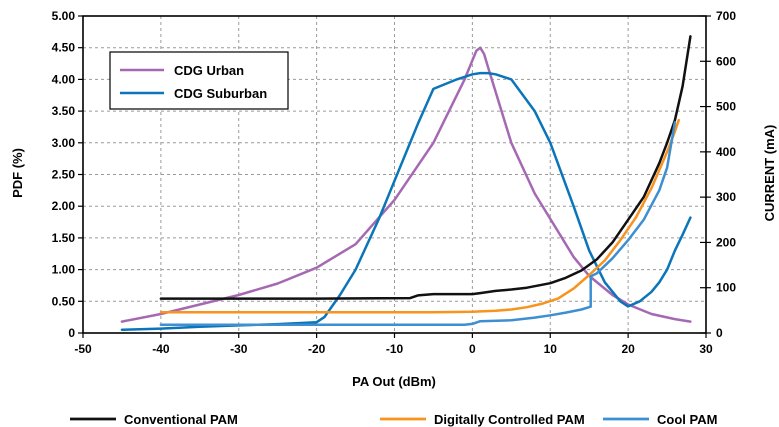 This screenshot has height=427, width=779. What do you see at coordinates (64, 175) in the screenshot?
I see `y-left-tick-label: 2.50` at bounding box center [64, 175].